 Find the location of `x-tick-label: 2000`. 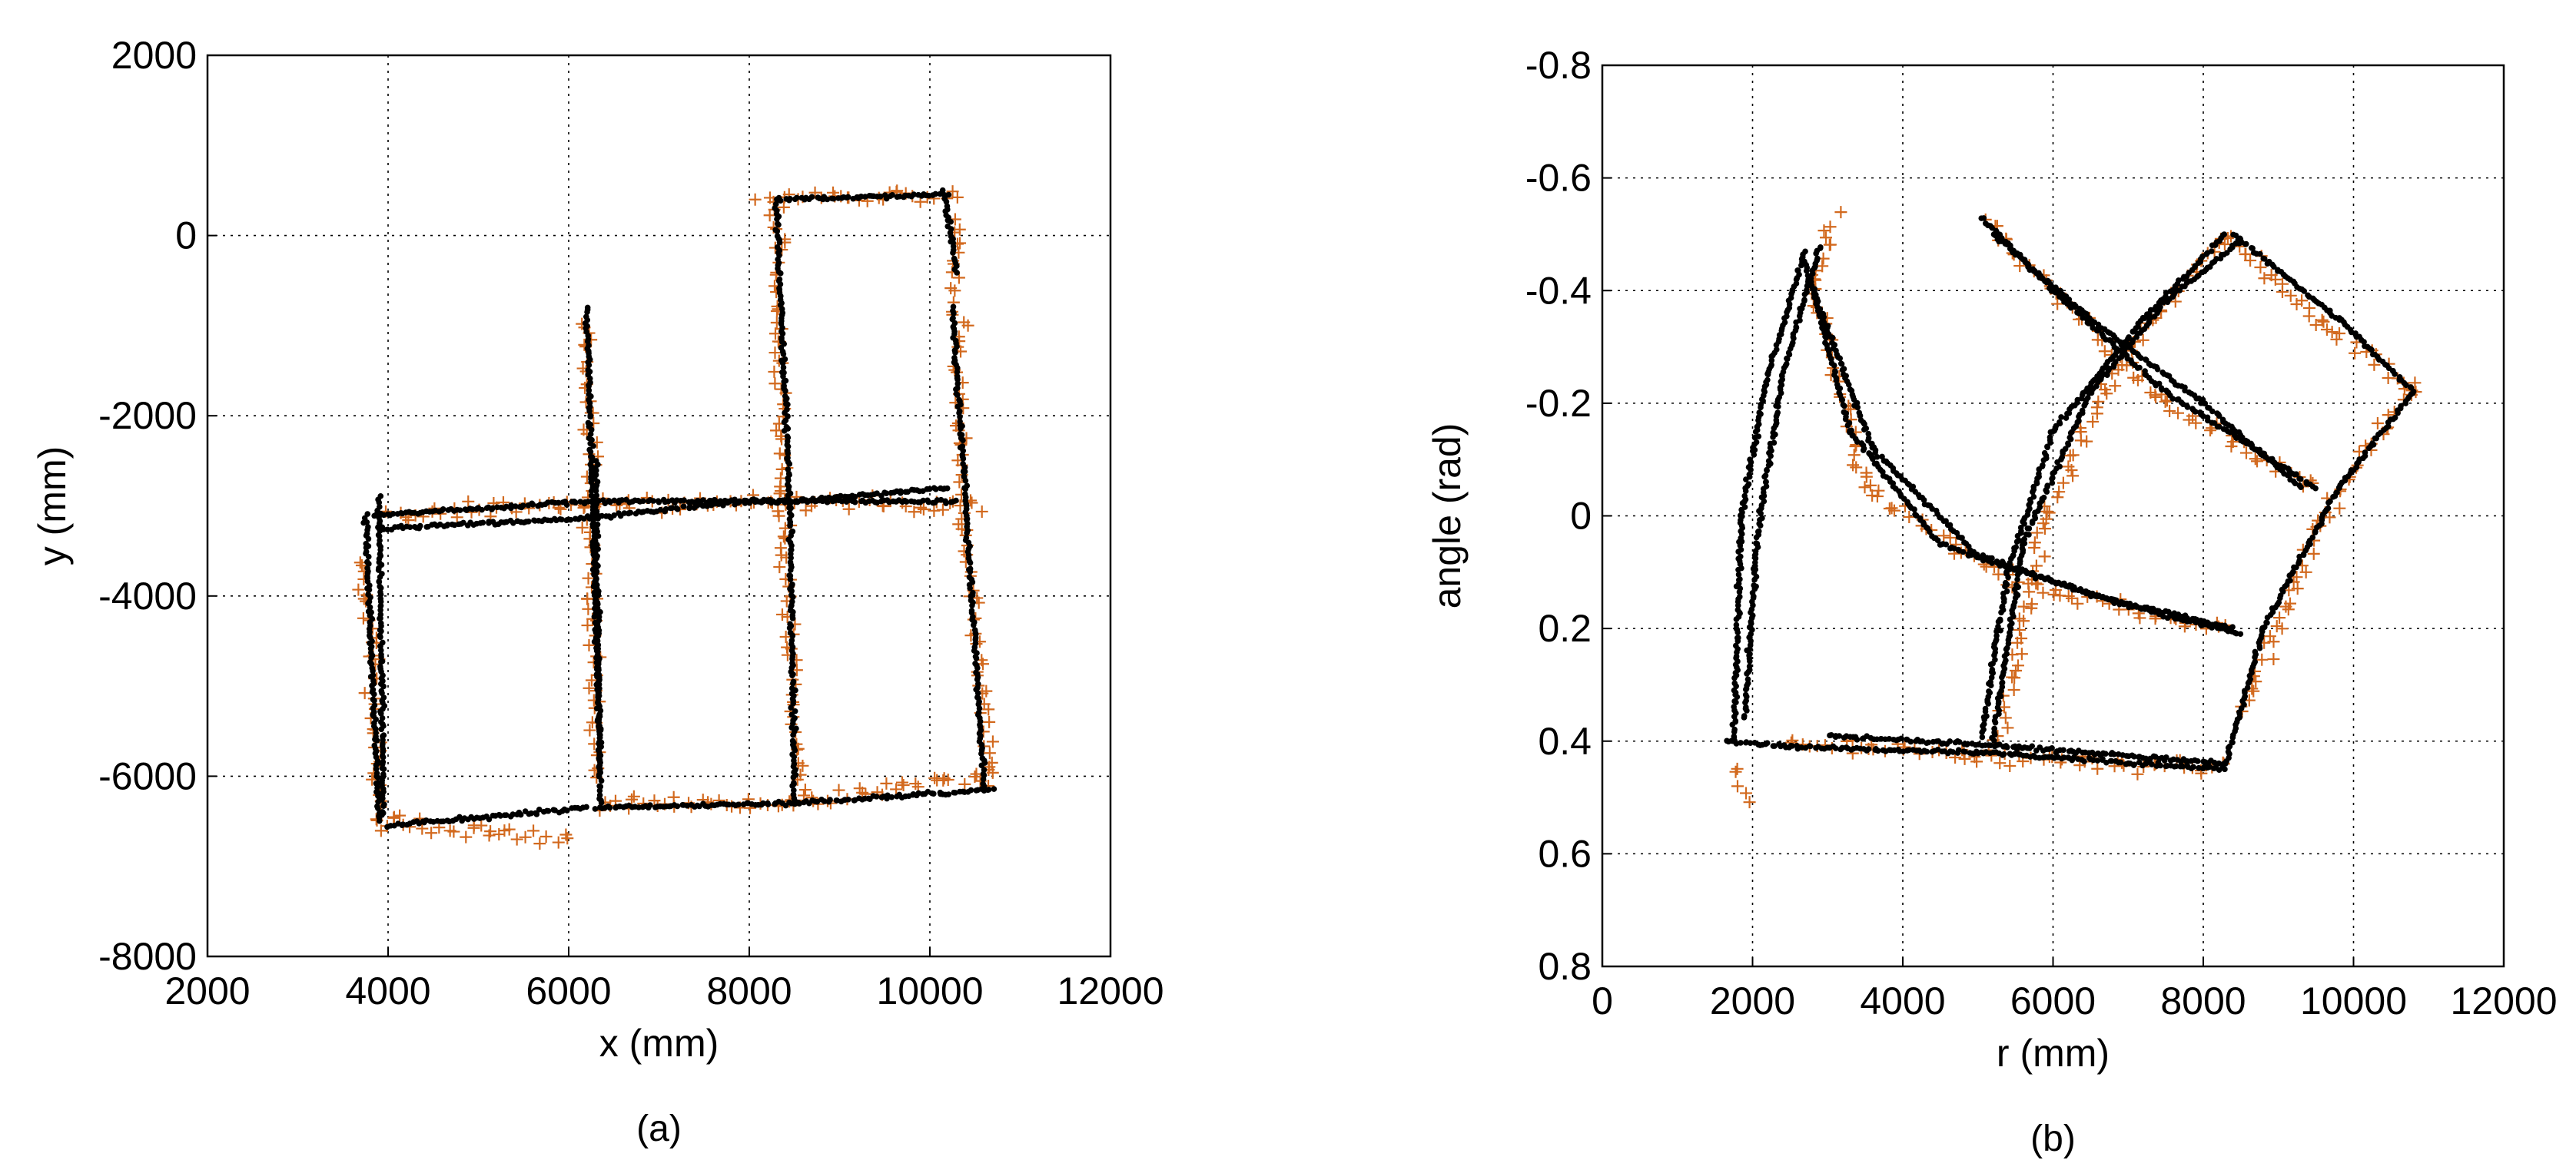

x-tick-label: 2000 is located at coordinates (1753, 1001).